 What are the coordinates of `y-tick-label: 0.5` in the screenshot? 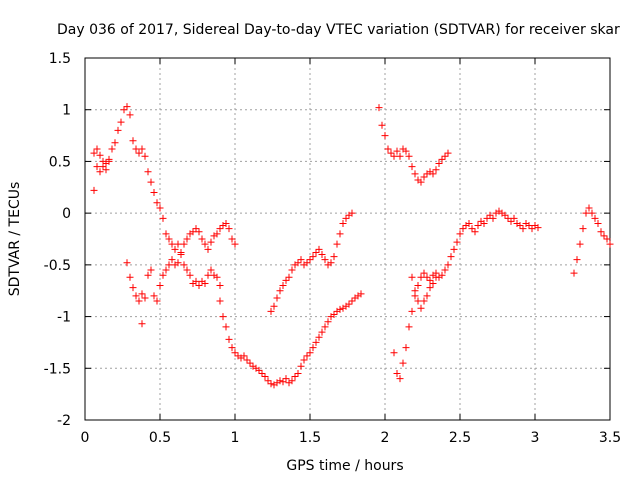 It's located at (60, 162).